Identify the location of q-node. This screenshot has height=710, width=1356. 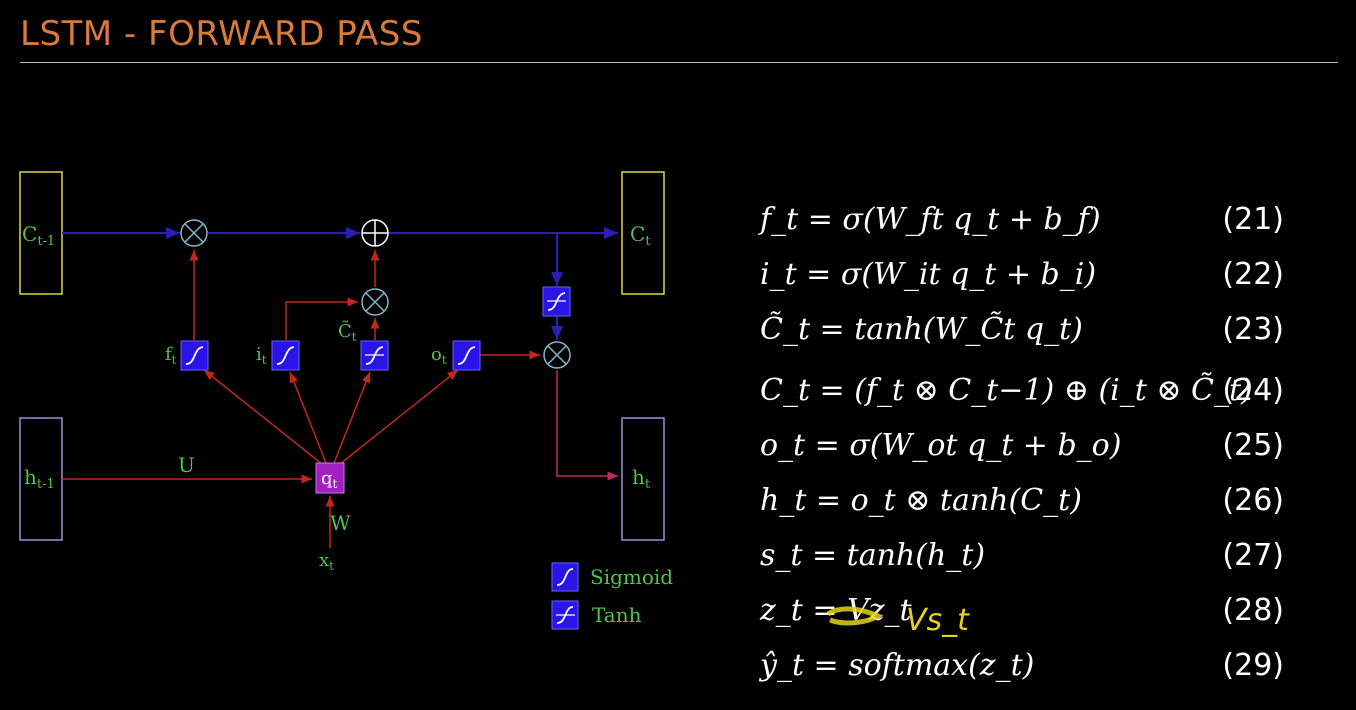
(330, 478).